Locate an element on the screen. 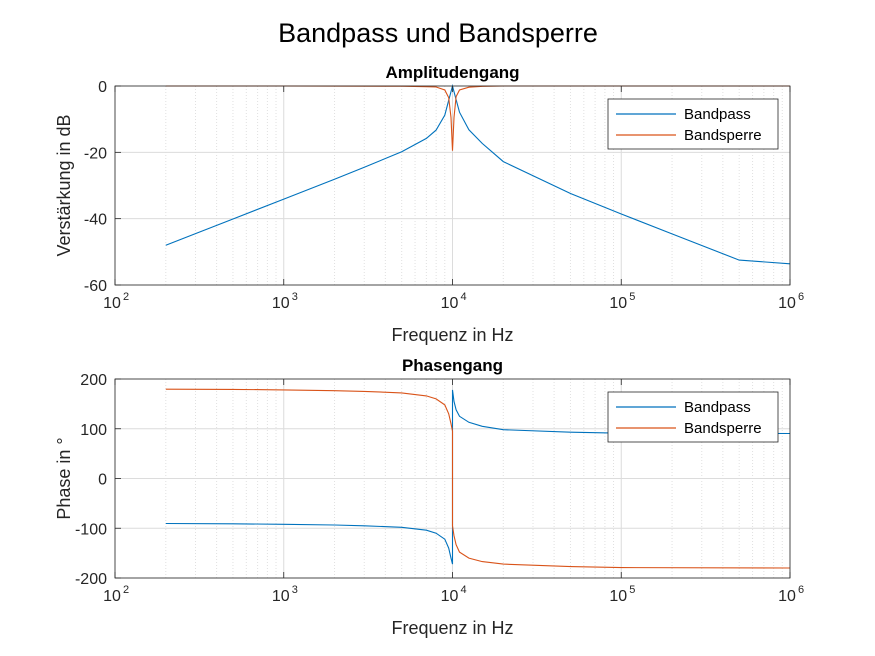  figure-title: Bandpass und Bandsperre is located at coordinates (438, 33).